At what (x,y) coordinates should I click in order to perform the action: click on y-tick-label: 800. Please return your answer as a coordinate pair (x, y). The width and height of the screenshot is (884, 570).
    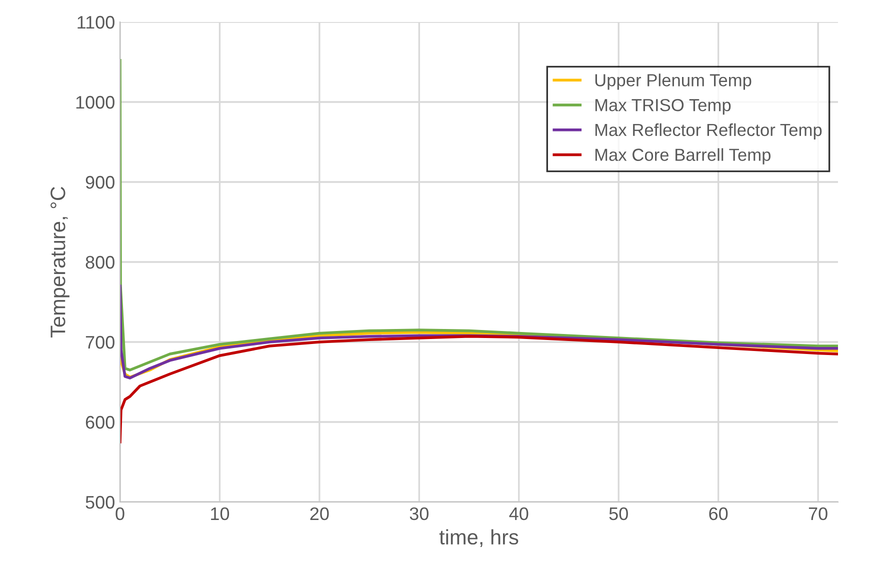
    Looking at the image, I should click on (100, 262).